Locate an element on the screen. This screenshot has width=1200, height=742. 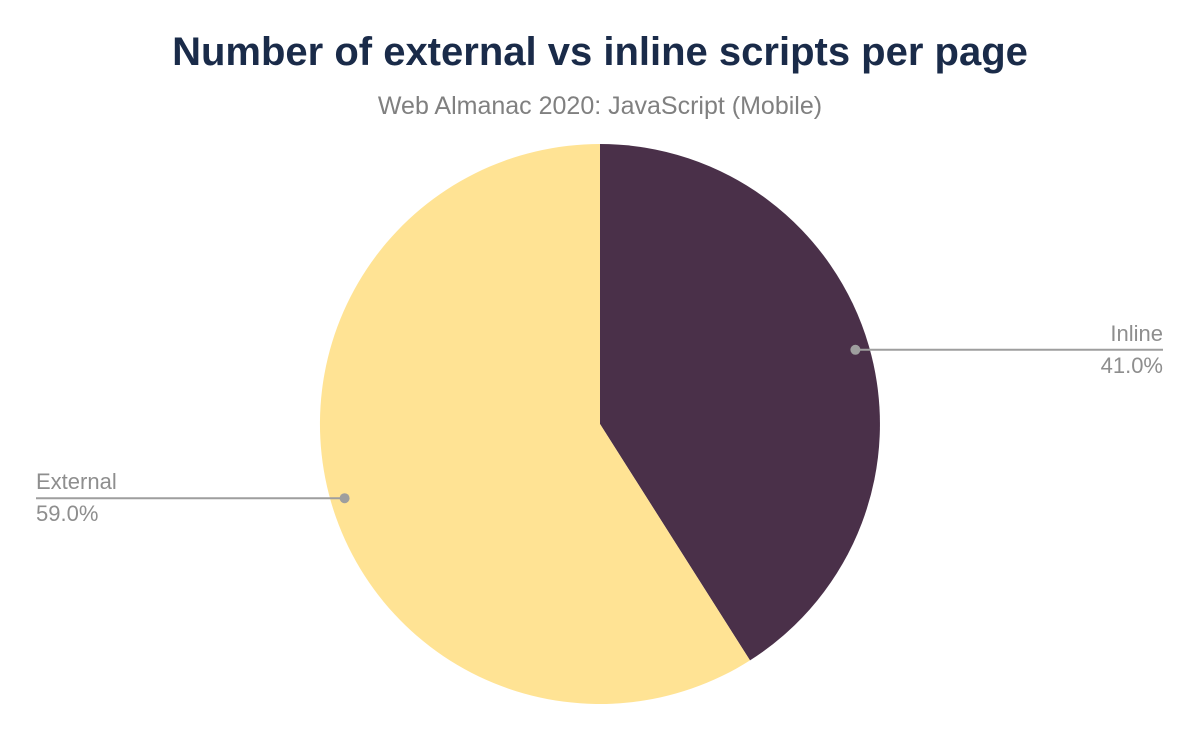
slice-percent-external: 59.0% is located at coordinates (67, 513).